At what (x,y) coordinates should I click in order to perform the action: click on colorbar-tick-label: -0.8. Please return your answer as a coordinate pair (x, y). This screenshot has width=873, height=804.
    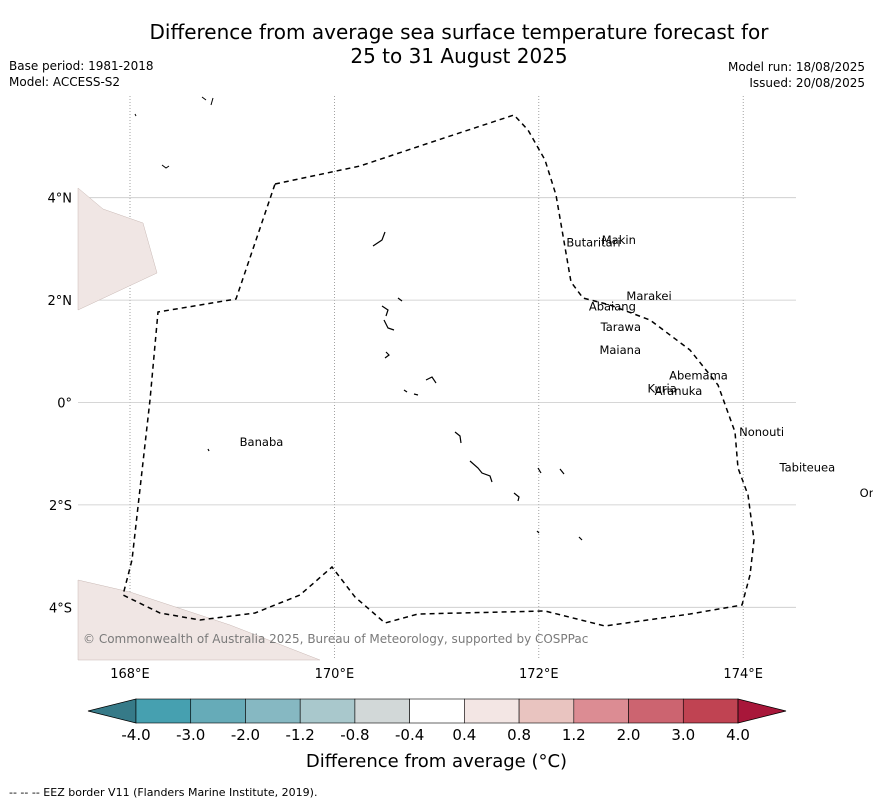
    Looking at the image, I should click on (354, 735).